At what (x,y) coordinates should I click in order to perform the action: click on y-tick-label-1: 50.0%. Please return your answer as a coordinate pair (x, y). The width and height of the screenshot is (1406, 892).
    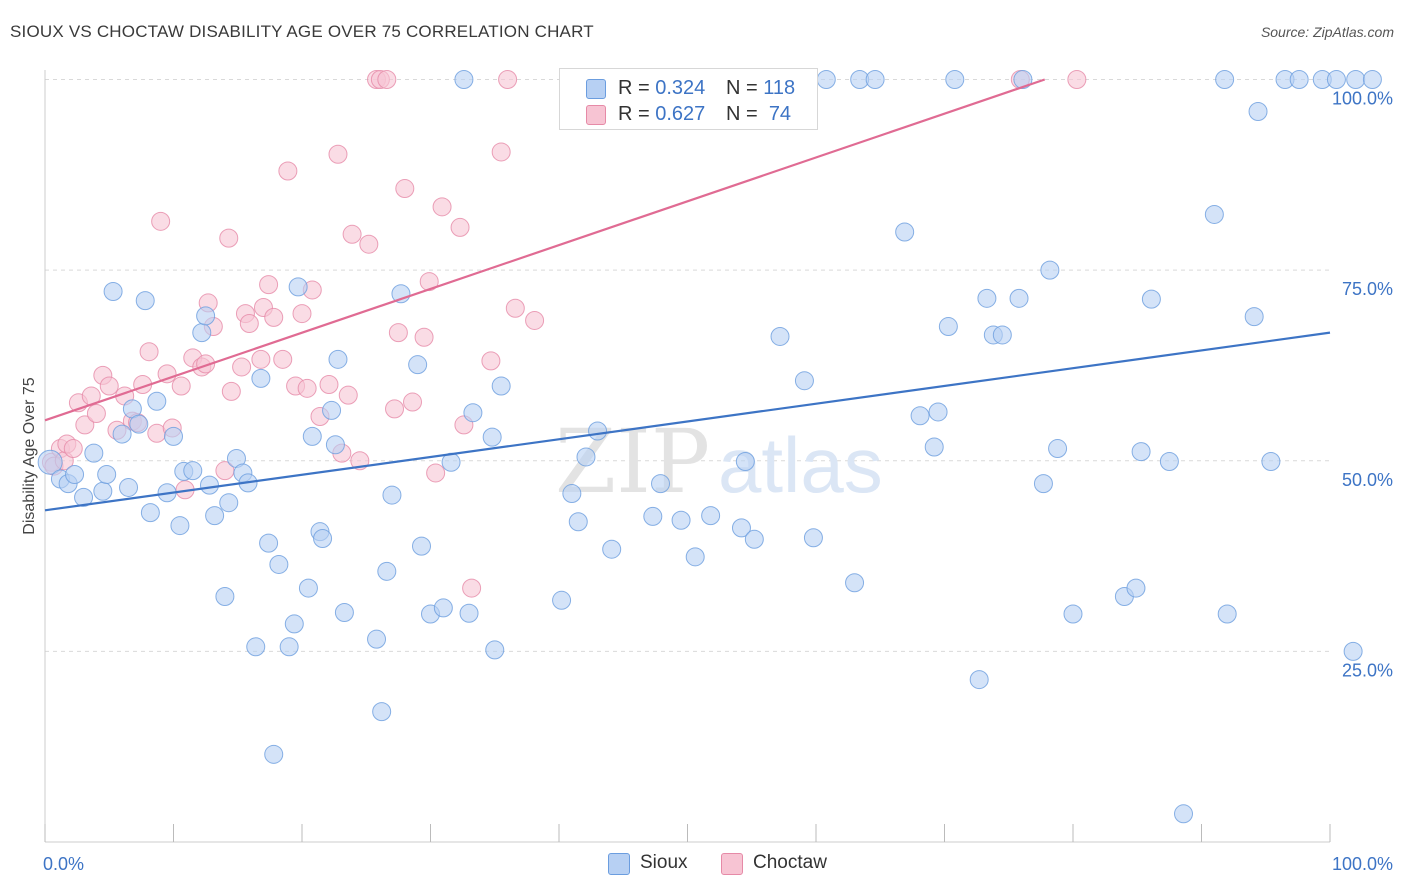
    Looking at the image, I should click on (1367, 480).